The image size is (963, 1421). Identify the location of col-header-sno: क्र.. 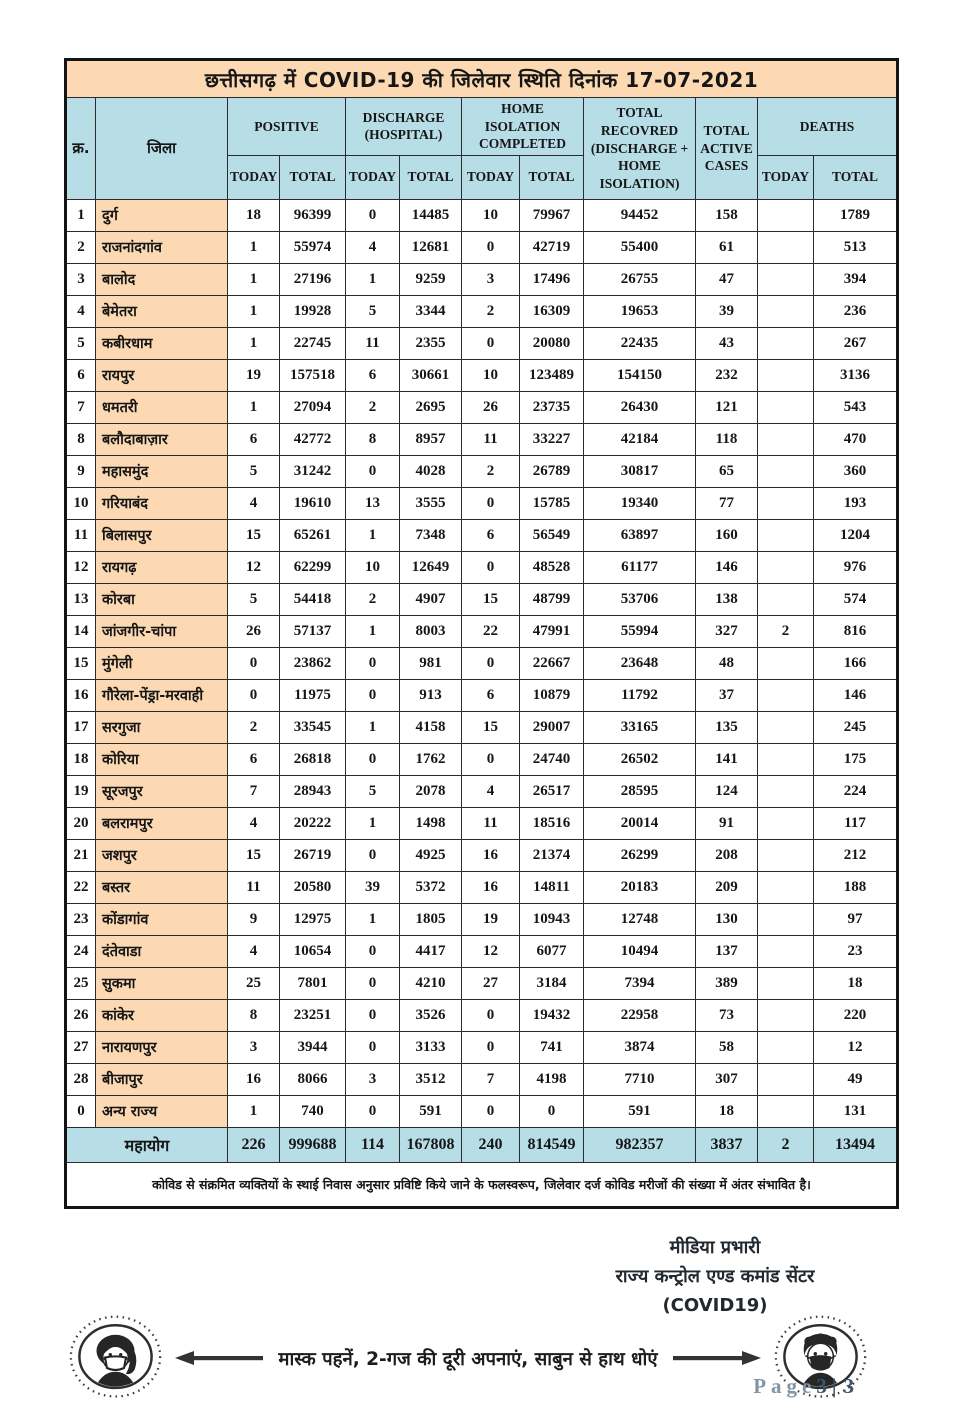
(80, 148).